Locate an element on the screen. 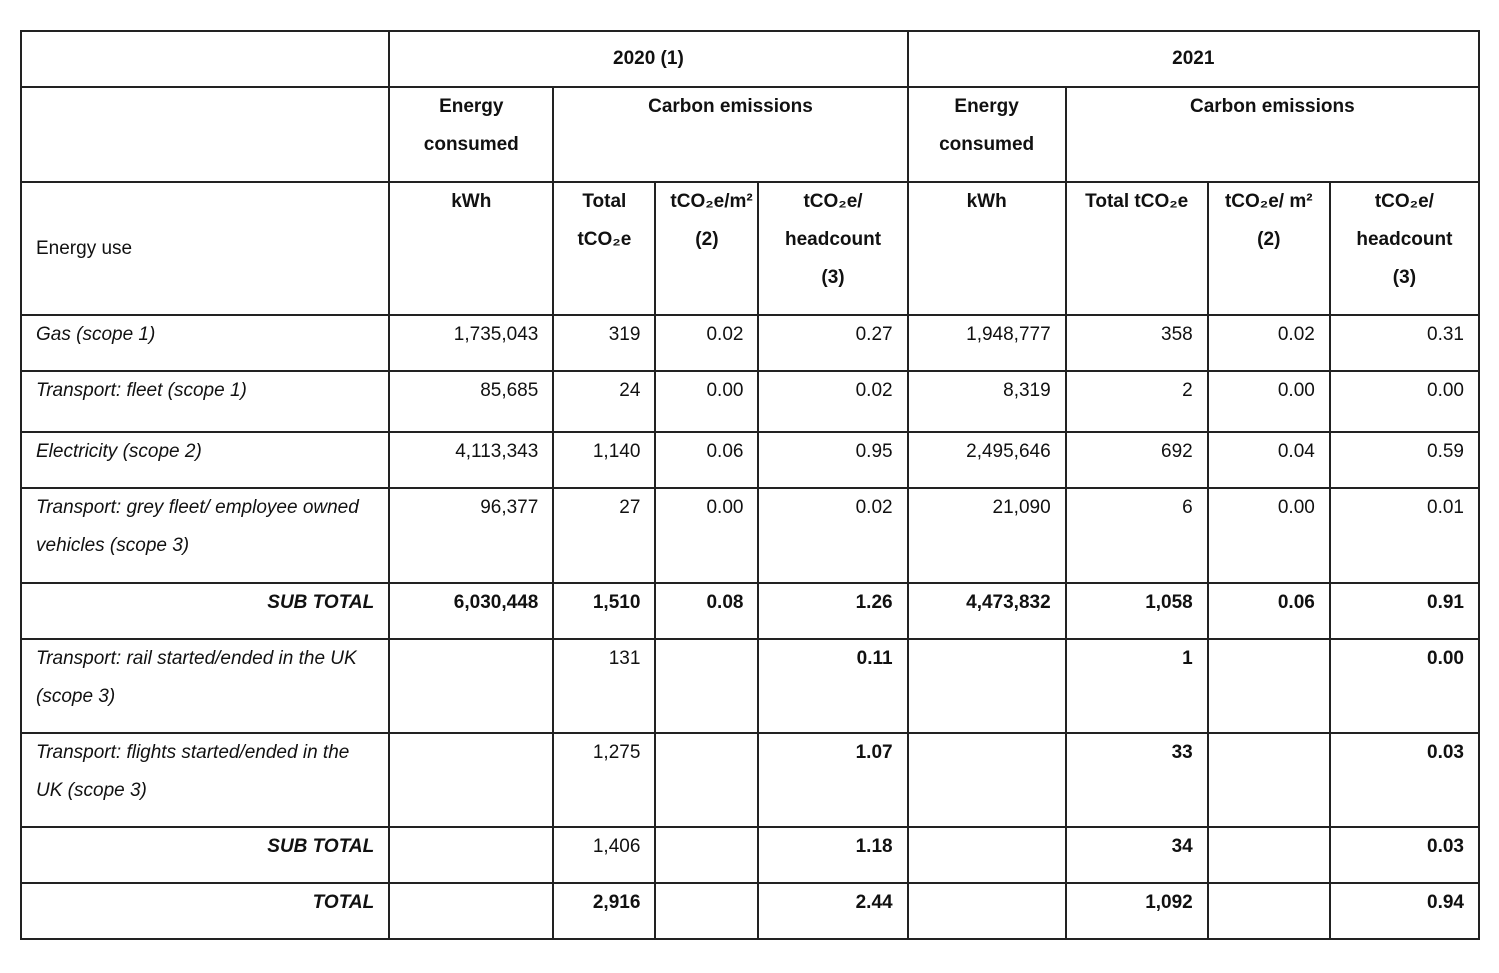 This screenshot has width=1499, height=973. tco2e-per-m2-2020-header: tCO₂e/m² (2) is located at coordinates (707, 248).